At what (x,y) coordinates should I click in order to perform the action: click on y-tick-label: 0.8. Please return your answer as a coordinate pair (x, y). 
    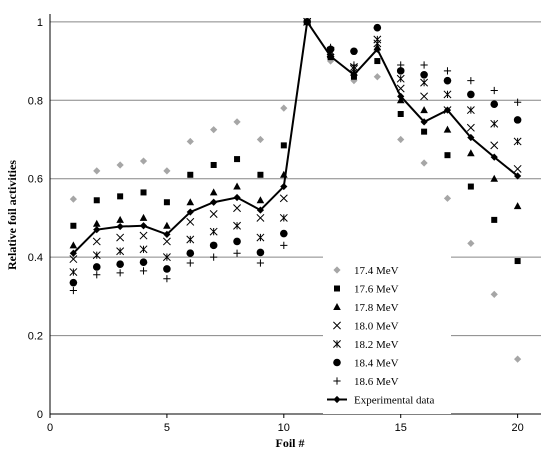
    Looking at the image, I should click on (35, 101).